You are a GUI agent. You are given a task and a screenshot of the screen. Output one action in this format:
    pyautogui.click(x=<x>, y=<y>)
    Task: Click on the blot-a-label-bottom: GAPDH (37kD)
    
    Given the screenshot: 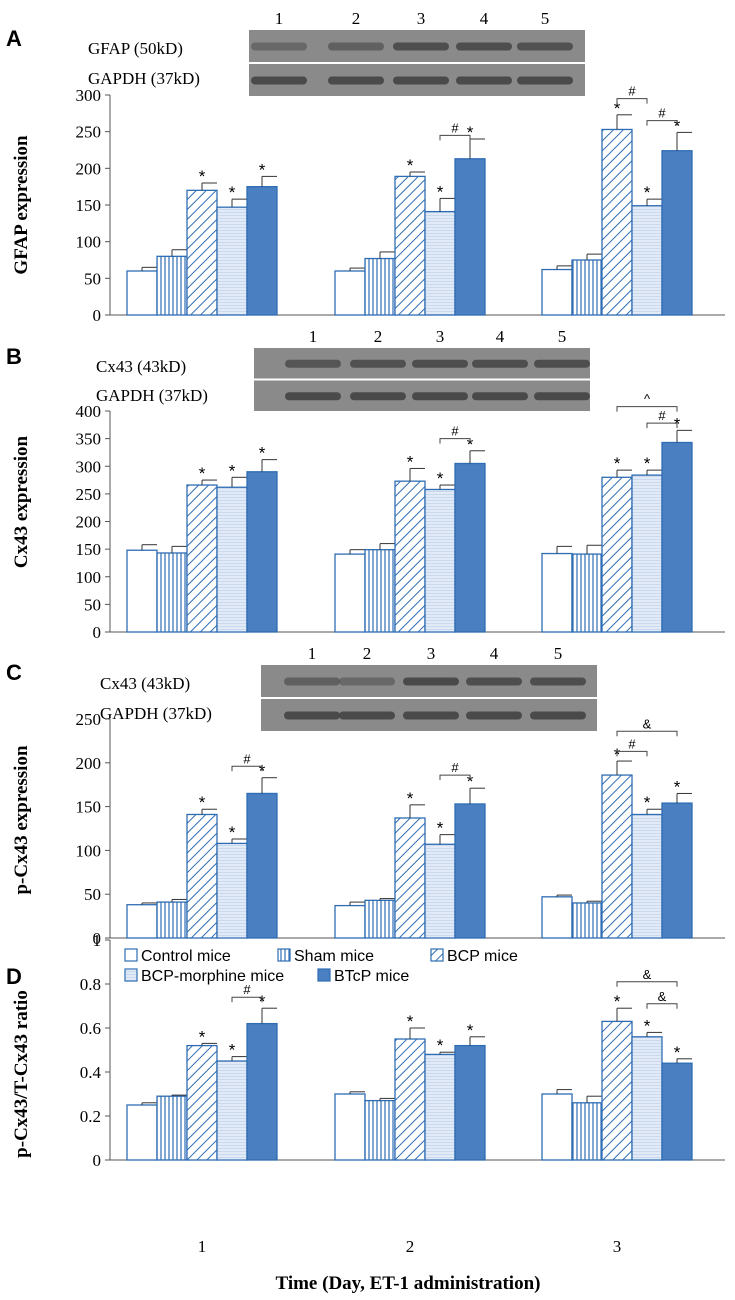 What is the action you would take?
    pyautogui.click(x=144, y=78)
    